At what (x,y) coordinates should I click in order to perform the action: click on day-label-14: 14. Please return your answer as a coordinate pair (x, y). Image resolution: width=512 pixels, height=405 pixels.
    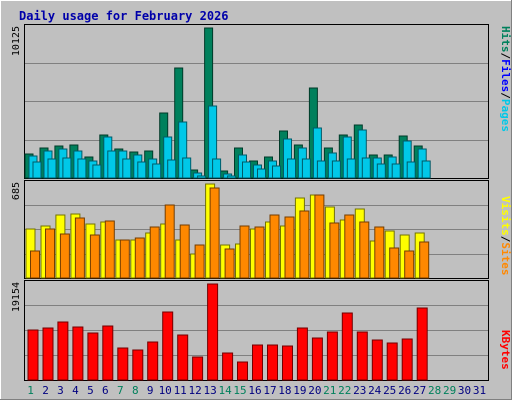
    Looking at the image, I should click on (225, 390).